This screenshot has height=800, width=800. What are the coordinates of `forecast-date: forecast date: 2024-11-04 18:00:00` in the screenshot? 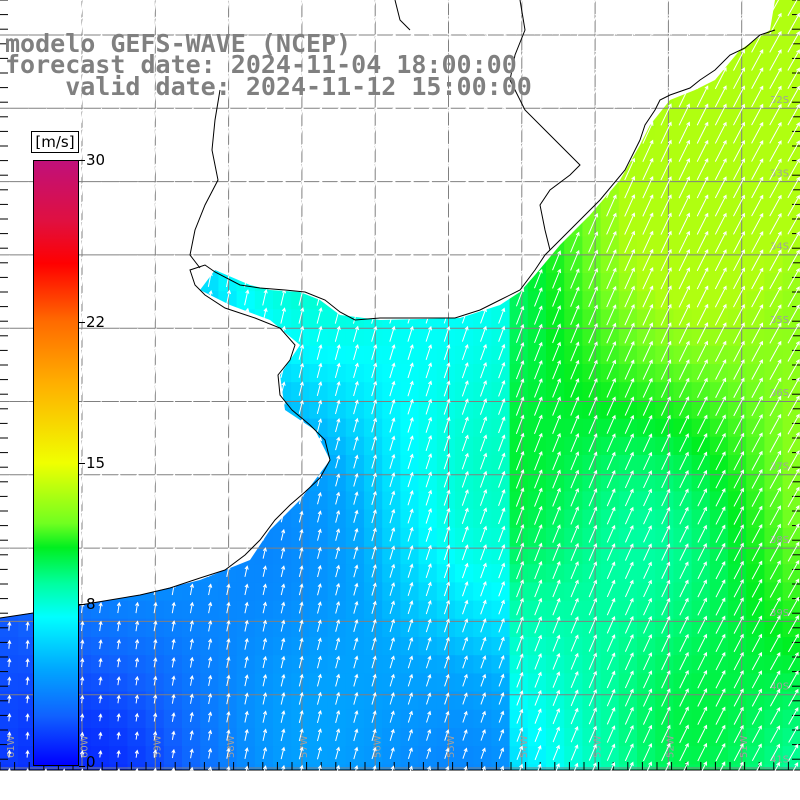 It's located at (261, 64).